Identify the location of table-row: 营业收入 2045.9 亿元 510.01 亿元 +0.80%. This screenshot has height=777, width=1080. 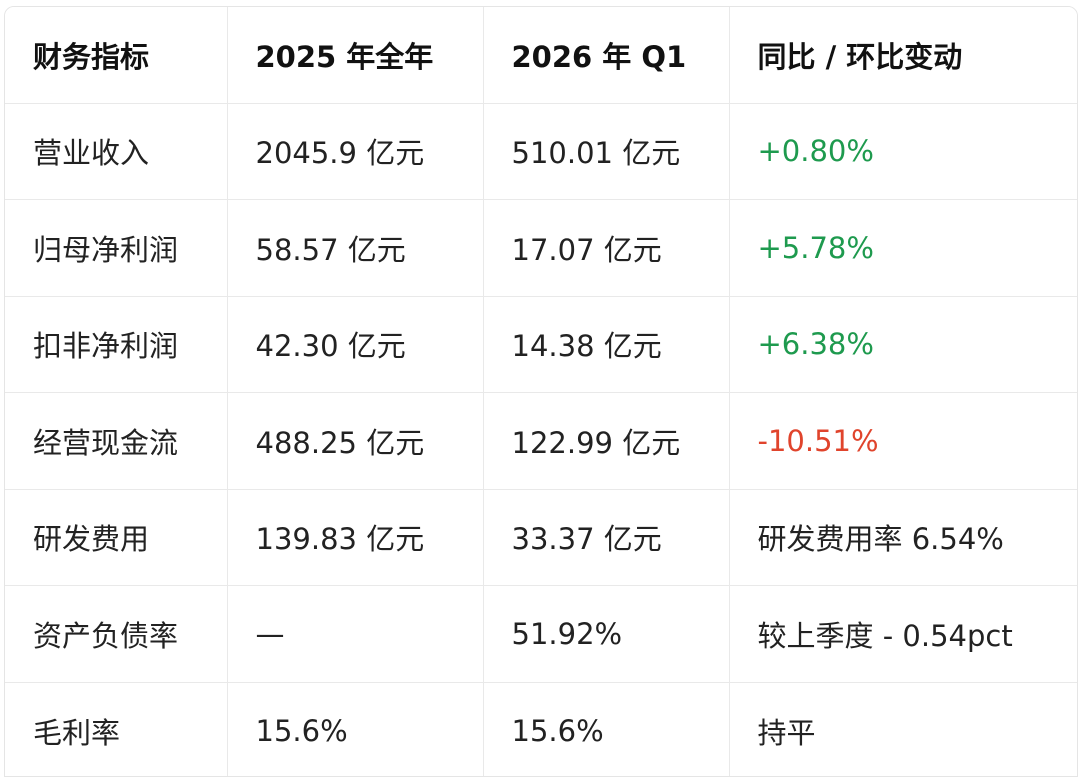
(541, 151).